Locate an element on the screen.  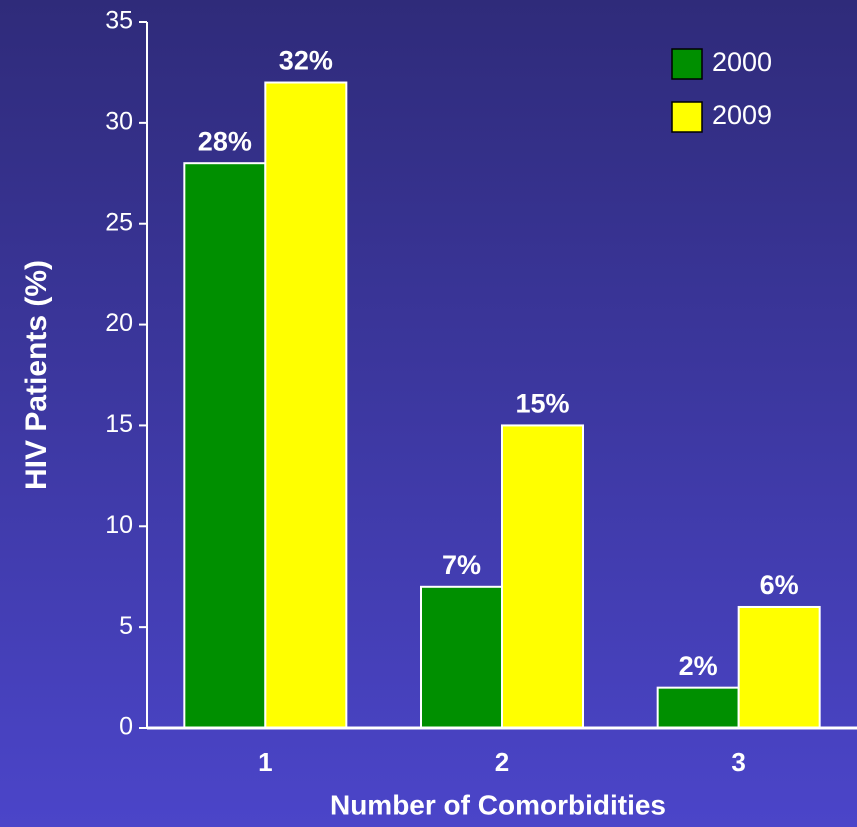
y-tick-label: 35 is located at coordinates (119, 21).